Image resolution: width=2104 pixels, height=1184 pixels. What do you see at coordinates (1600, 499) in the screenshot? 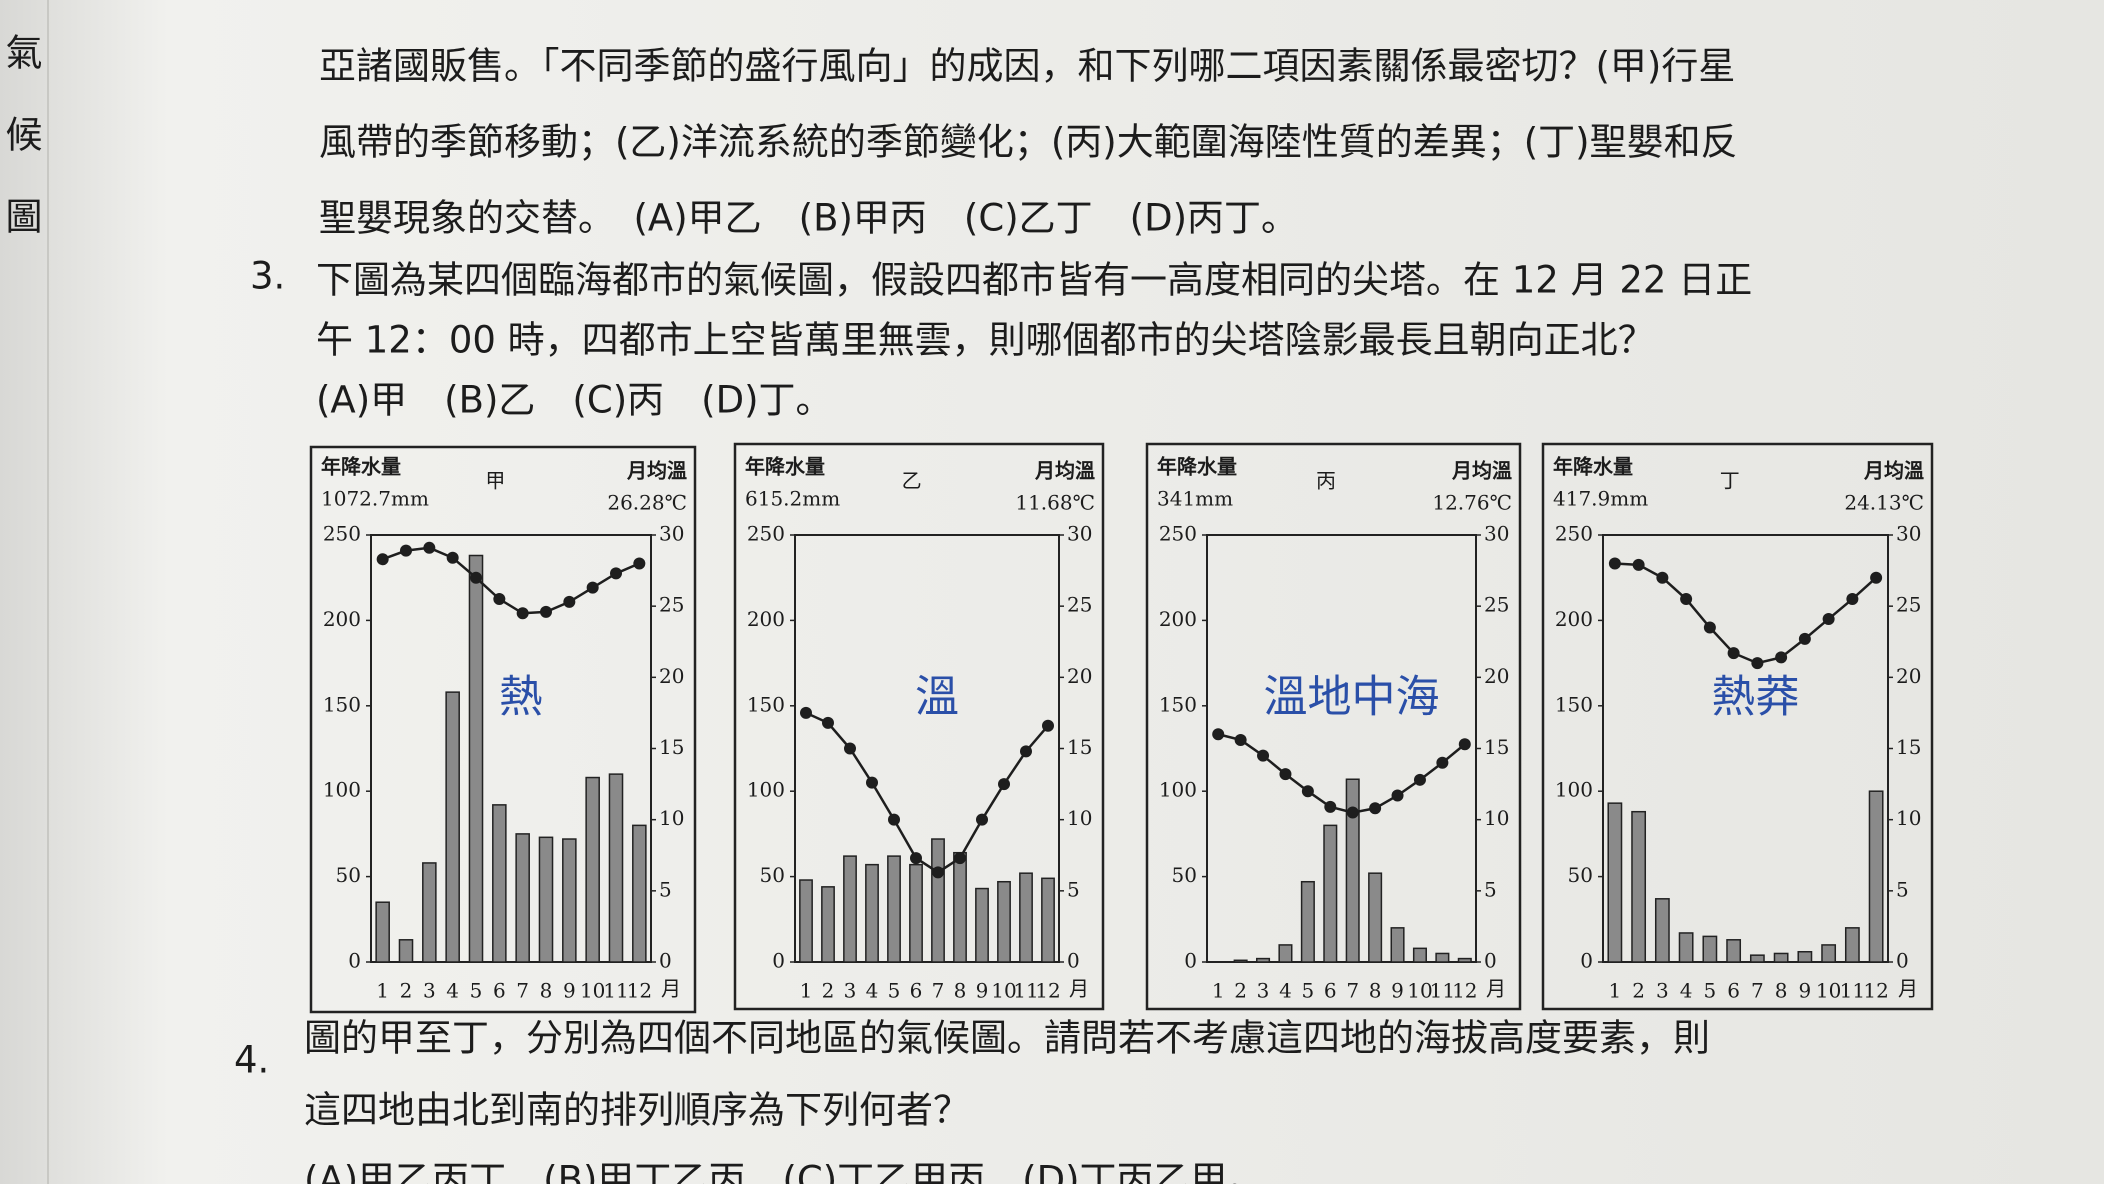
I see `precip-total: 417.9mm` at bounding box center [1600, 499].